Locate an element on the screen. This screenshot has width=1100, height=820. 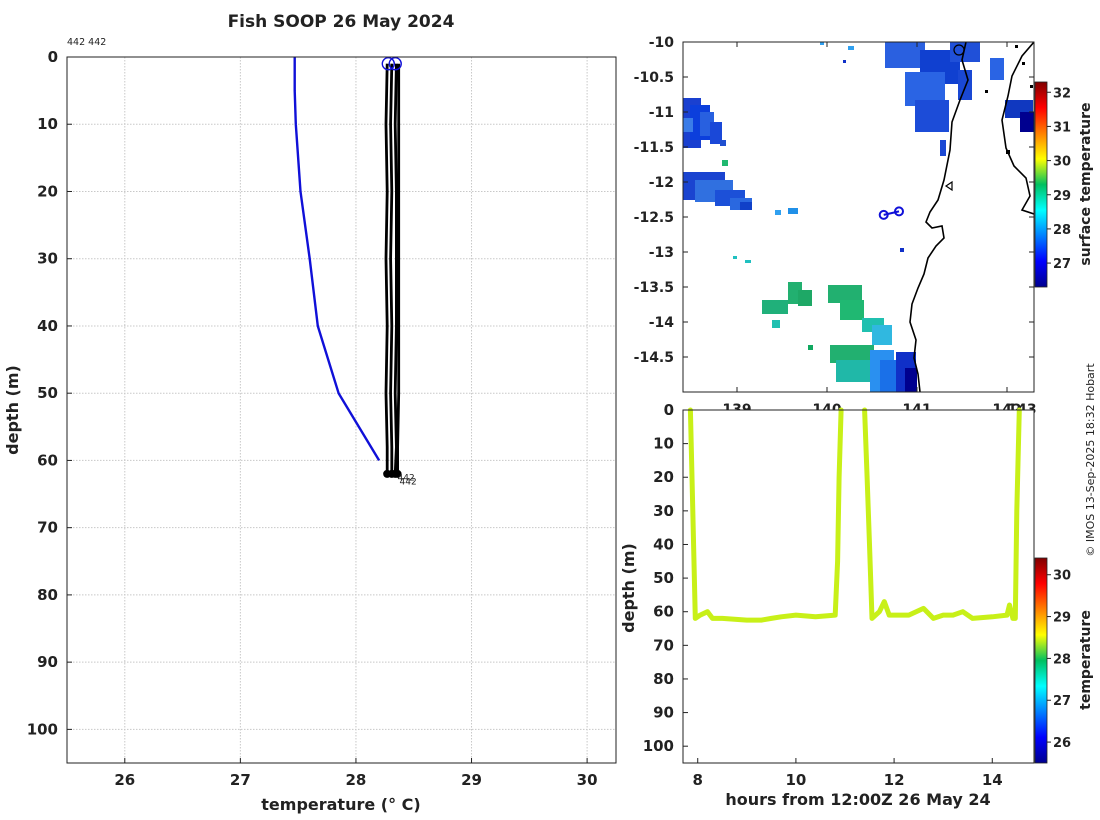
reference-profile-line is located at coordinates (337, 259).